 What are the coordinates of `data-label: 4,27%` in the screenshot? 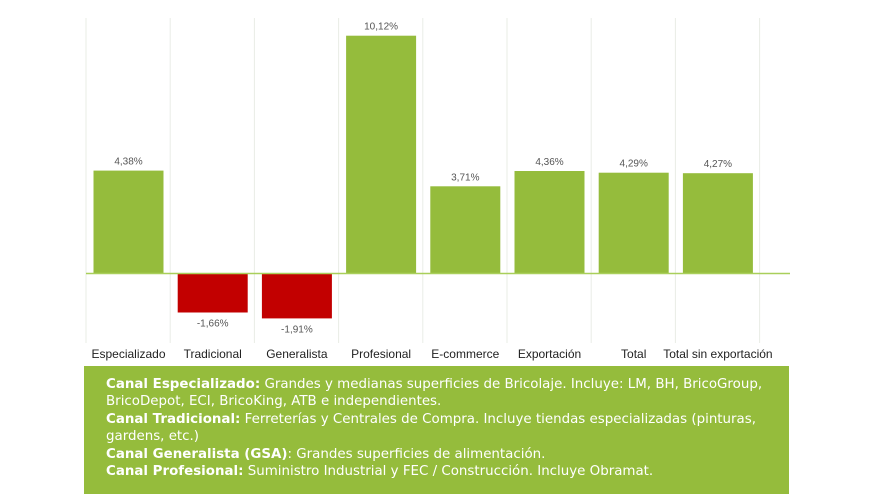 It's located at (718, 164).